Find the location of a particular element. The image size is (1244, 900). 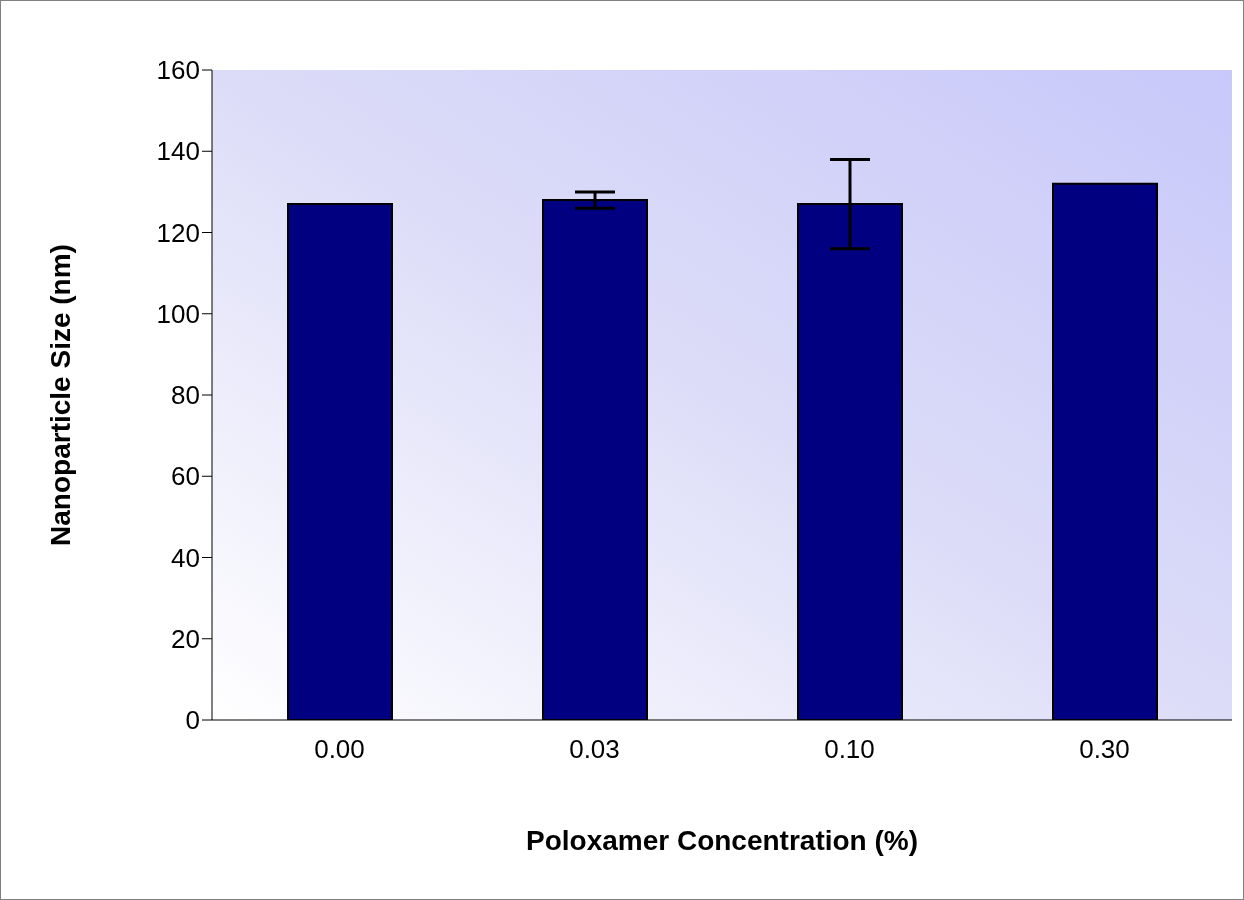

x-tick-label: 0.30 is located at coordinates (1104, 749).